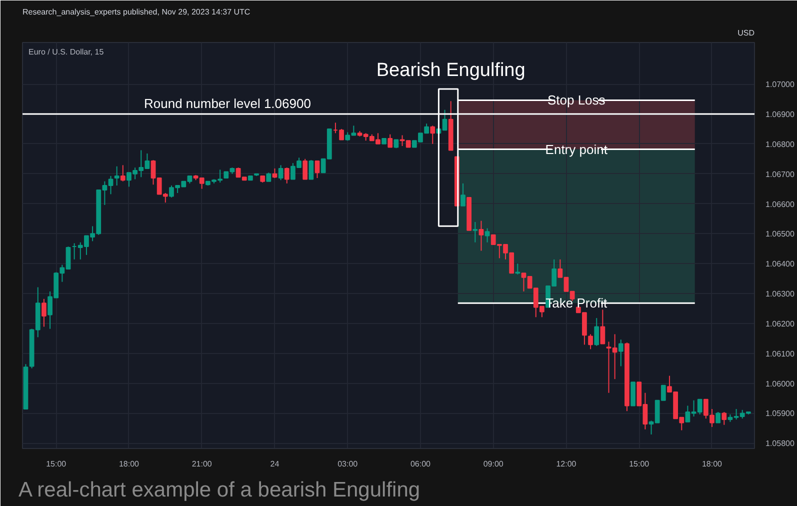 This screenshot has height=506, width=797. I want to click on ref-line-label: Take Profit, so click(577, 303).